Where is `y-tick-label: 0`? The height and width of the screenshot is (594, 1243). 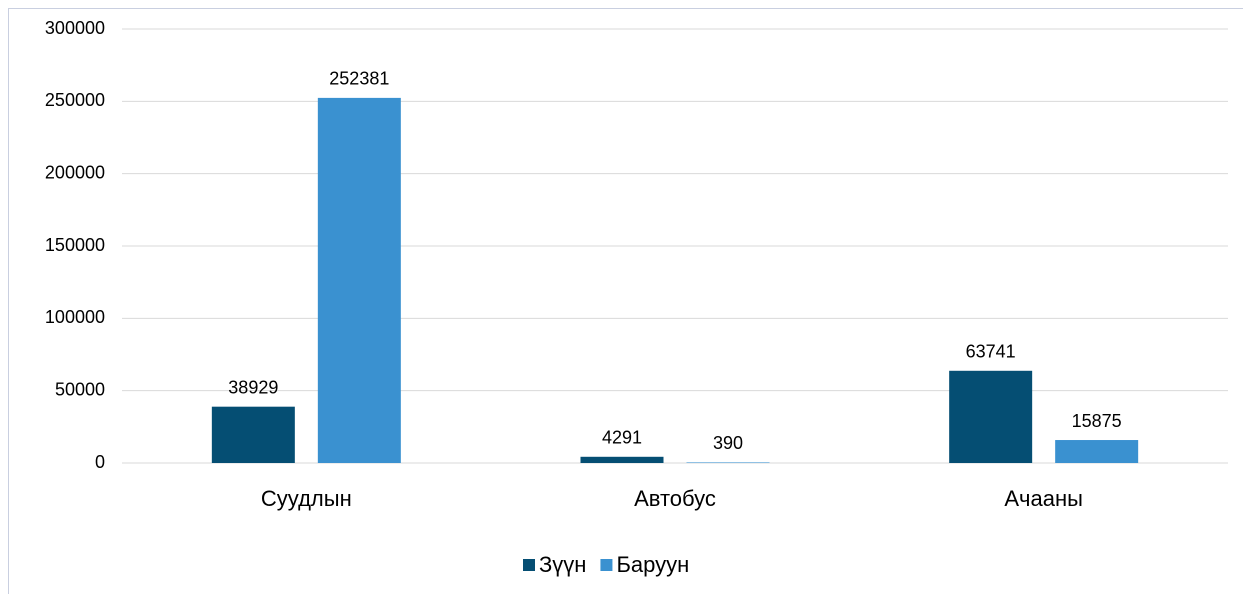
y-tick-label: 0 is located at coordinates (100, 462).